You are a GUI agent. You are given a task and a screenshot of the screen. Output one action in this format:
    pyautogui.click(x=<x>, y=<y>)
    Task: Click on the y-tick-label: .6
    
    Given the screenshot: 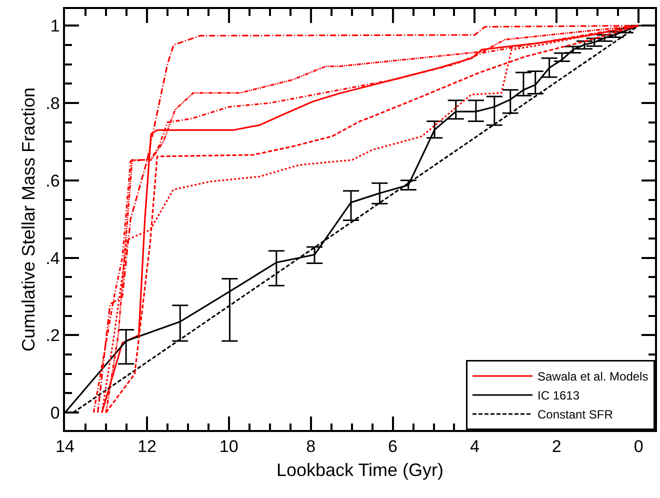 What is the action you would take?
    pyautogui.click(x=53, y=180)
    